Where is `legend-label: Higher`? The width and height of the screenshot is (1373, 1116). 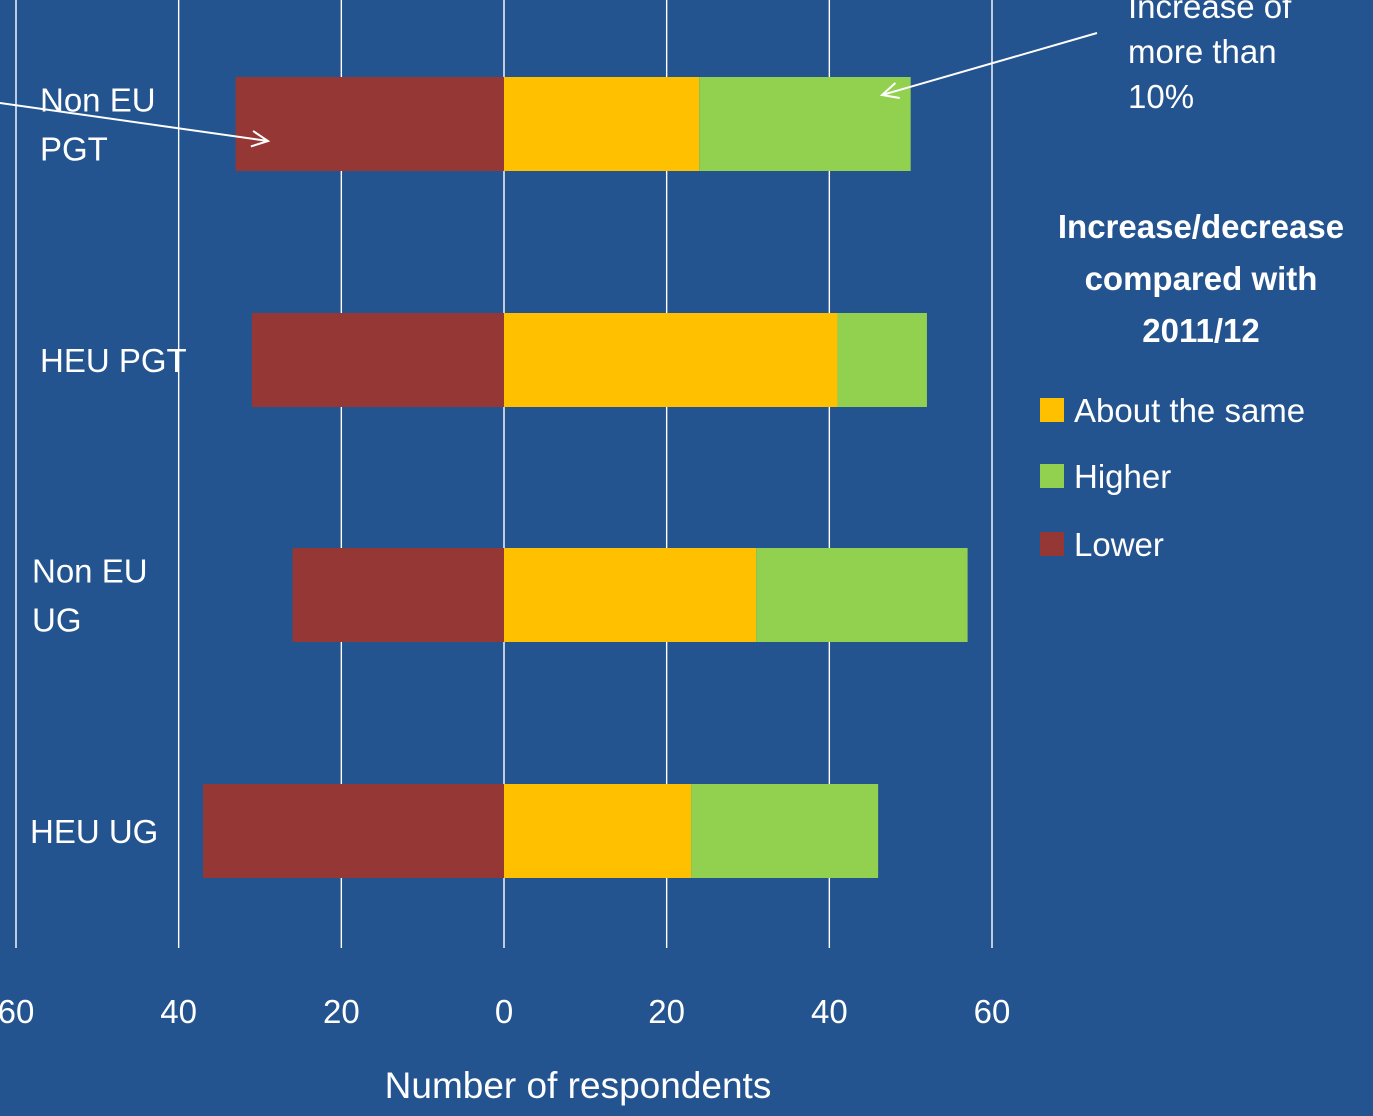 legend-label: Higher is located at coordinates (1122, 476).